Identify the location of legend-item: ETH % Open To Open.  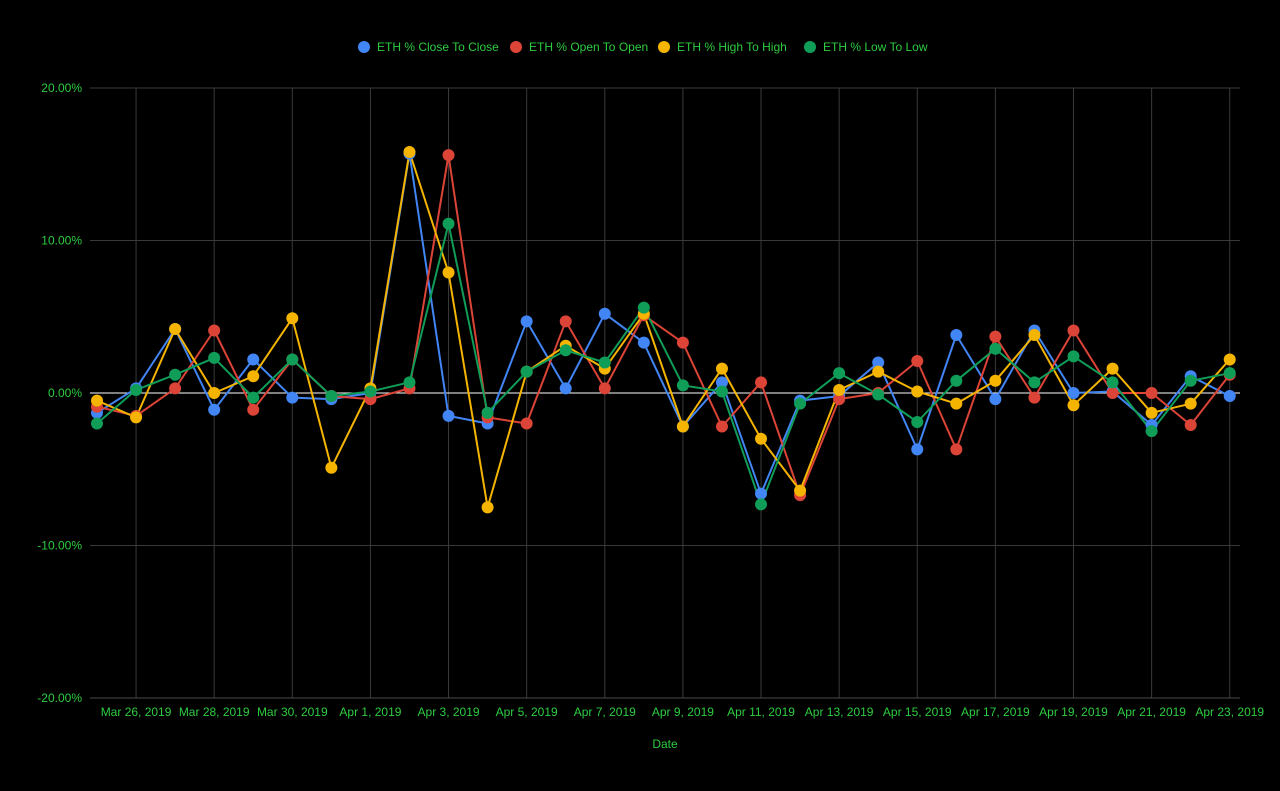
(579, 47).